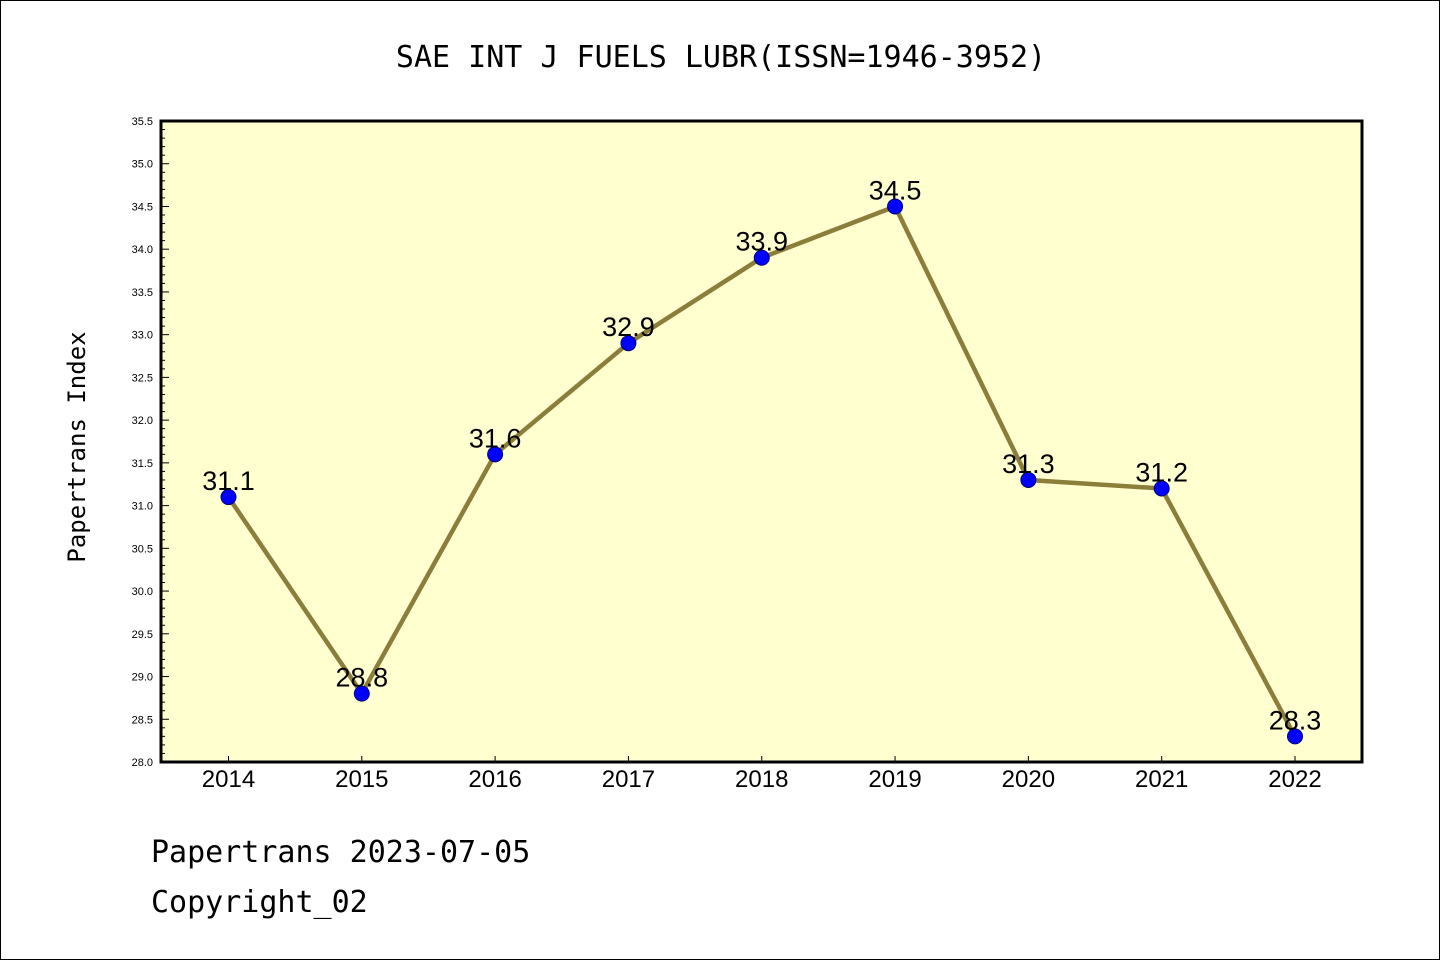 Image resolution: width=1440 pixels, height=960 pixels. I want to click on footer-copyright: Copyright_02, so click(259, 902).